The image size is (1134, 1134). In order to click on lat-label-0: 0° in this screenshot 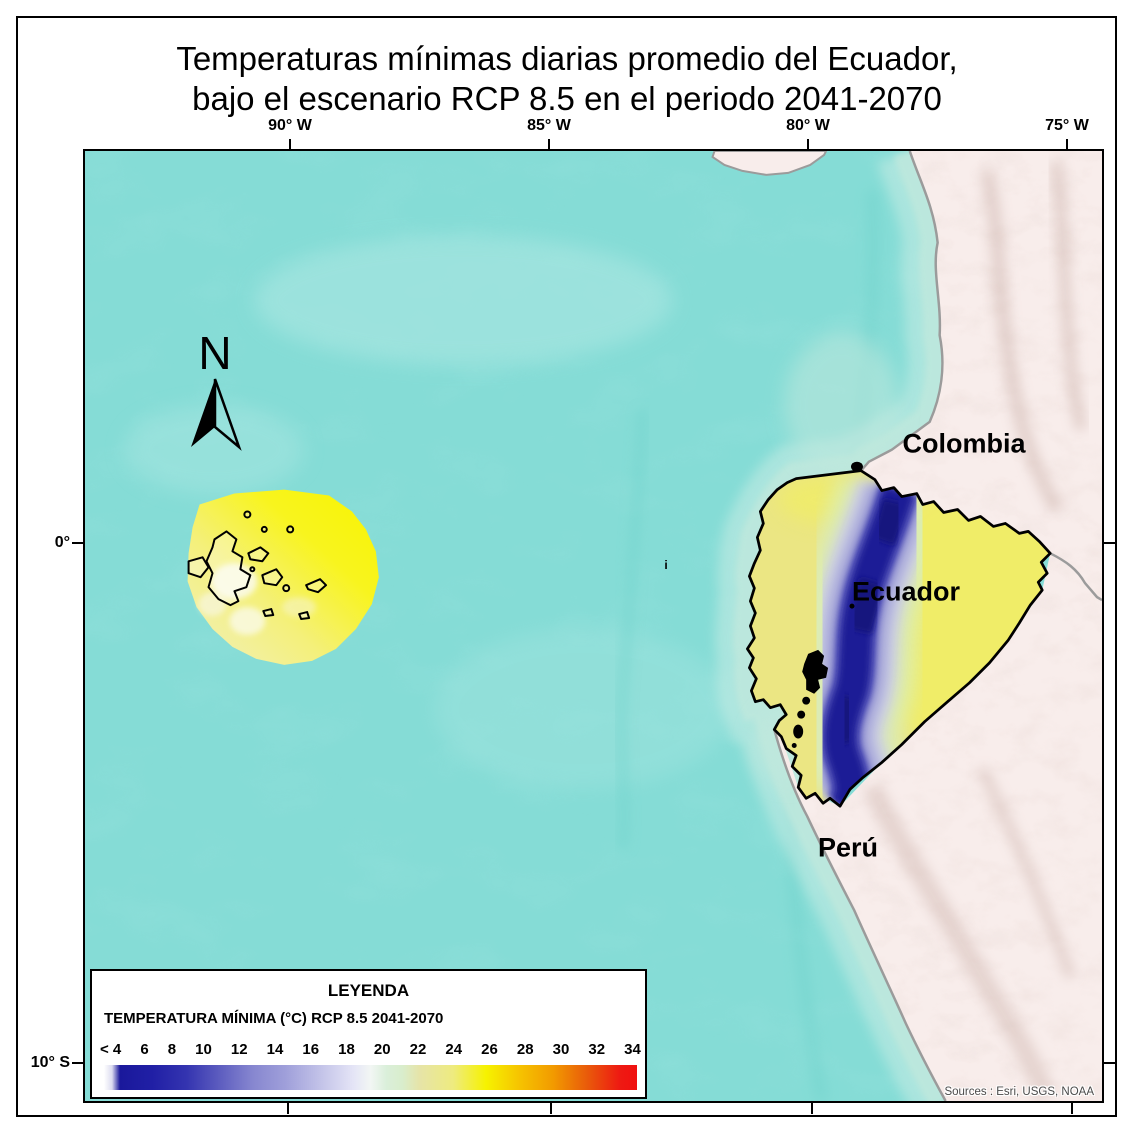, I will do `click(62, 542)`.